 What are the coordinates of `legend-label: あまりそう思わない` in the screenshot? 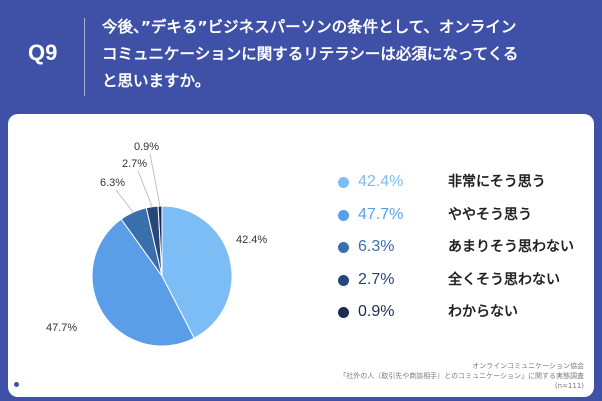 It's located at (511, 247).